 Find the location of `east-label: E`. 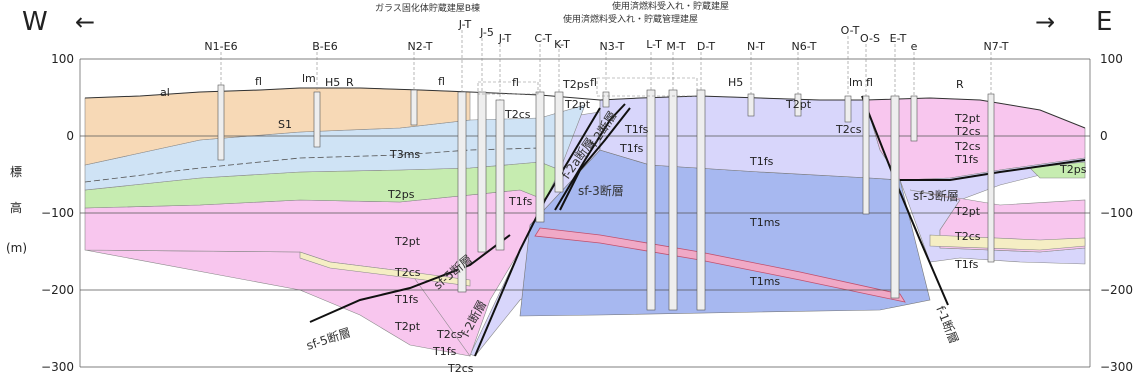

east-label: E is located at coordinates (1104, 22).